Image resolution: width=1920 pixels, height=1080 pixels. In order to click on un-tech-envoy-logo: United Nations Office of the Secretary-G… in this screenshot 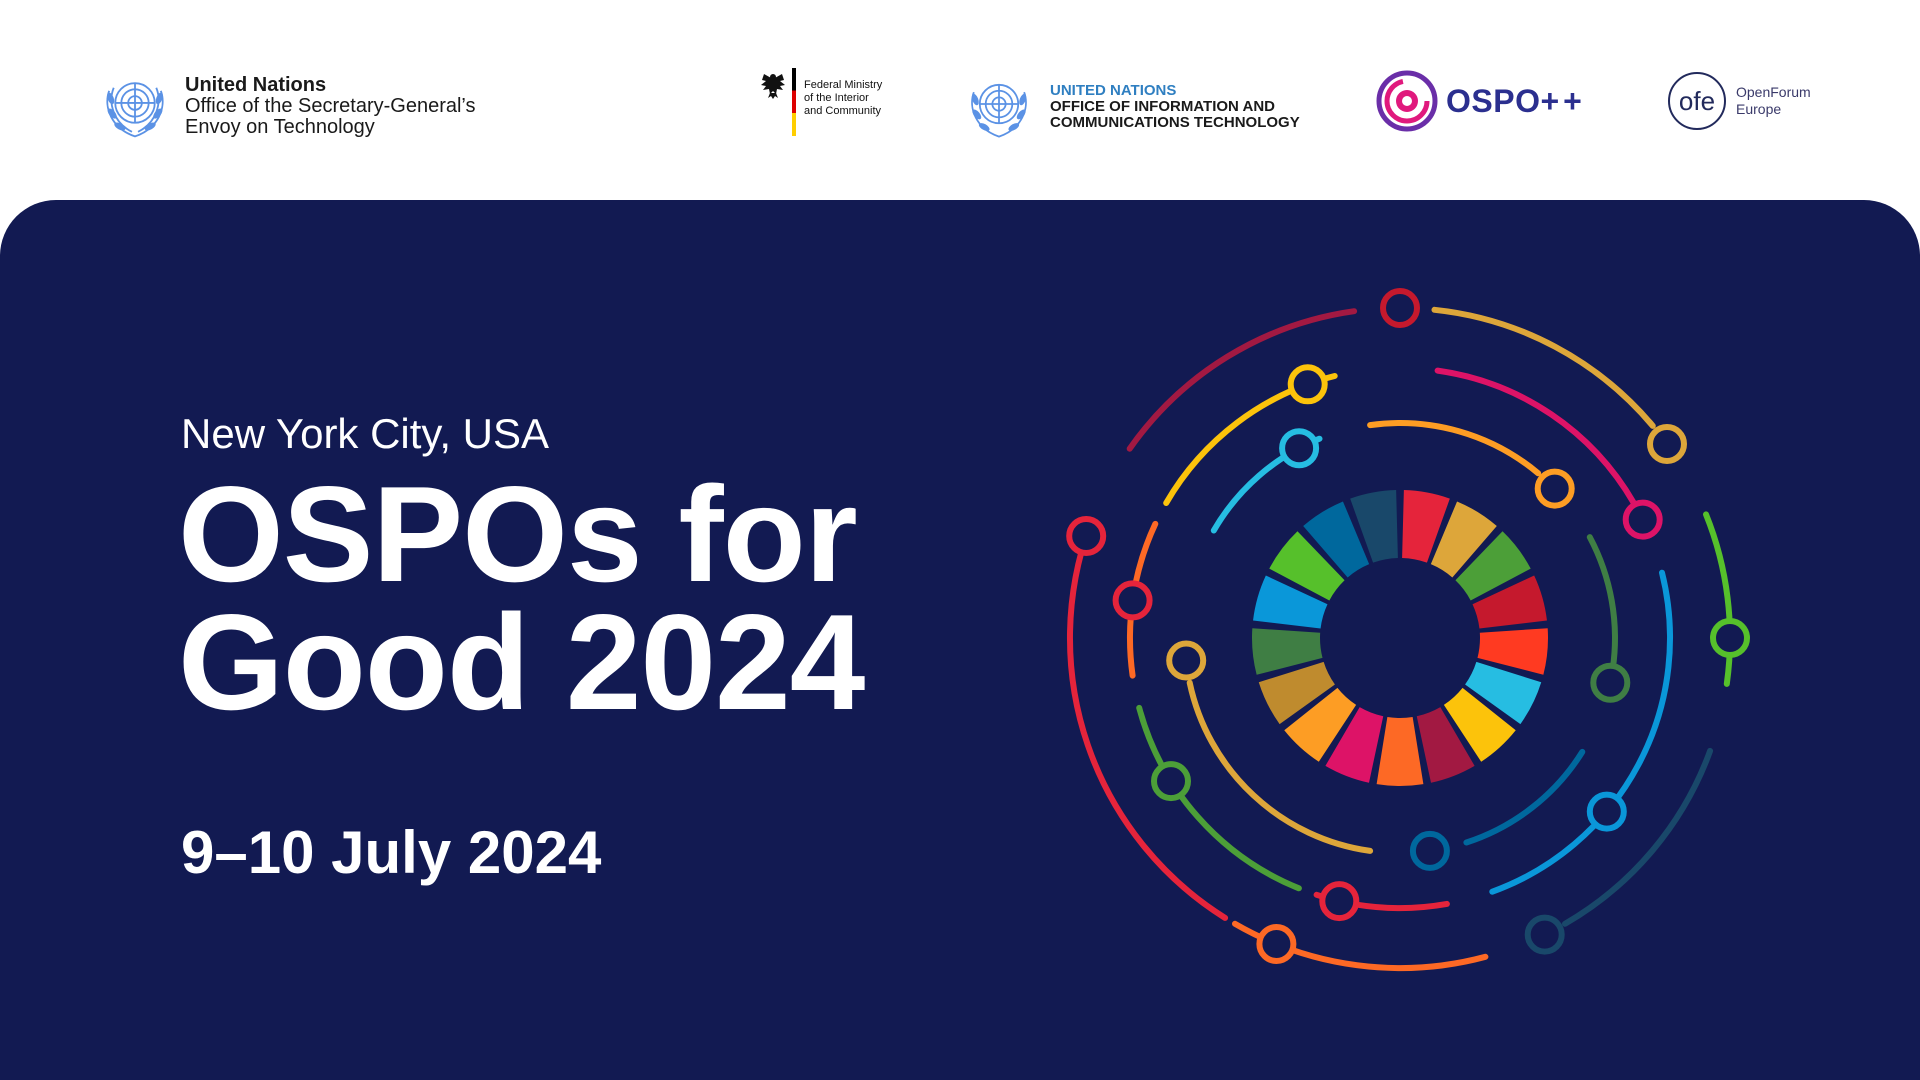, I will do `click(286, 106)`.